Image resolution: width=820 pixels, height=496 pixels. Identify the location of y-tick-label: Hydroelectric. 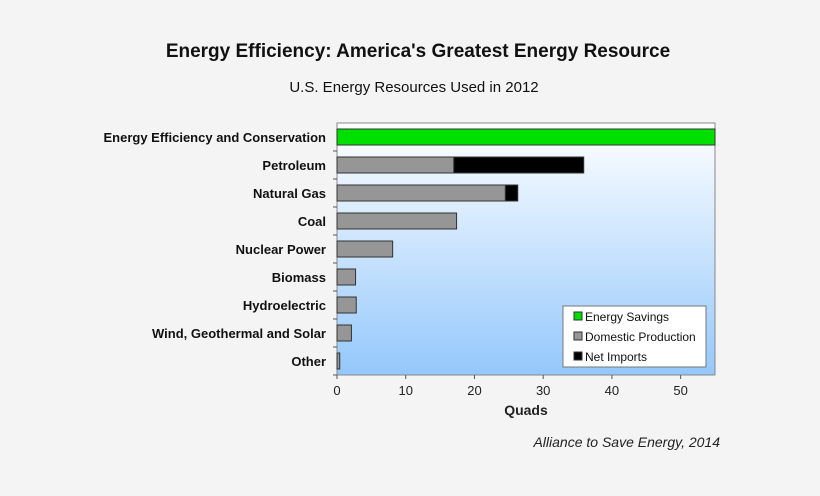
(284, 305).